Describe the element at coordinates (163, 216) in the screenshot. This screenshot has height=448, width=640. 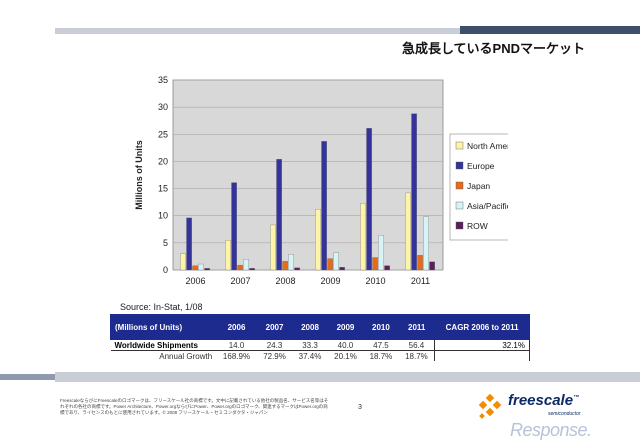
I see `y-tick-label: 10` at that location.